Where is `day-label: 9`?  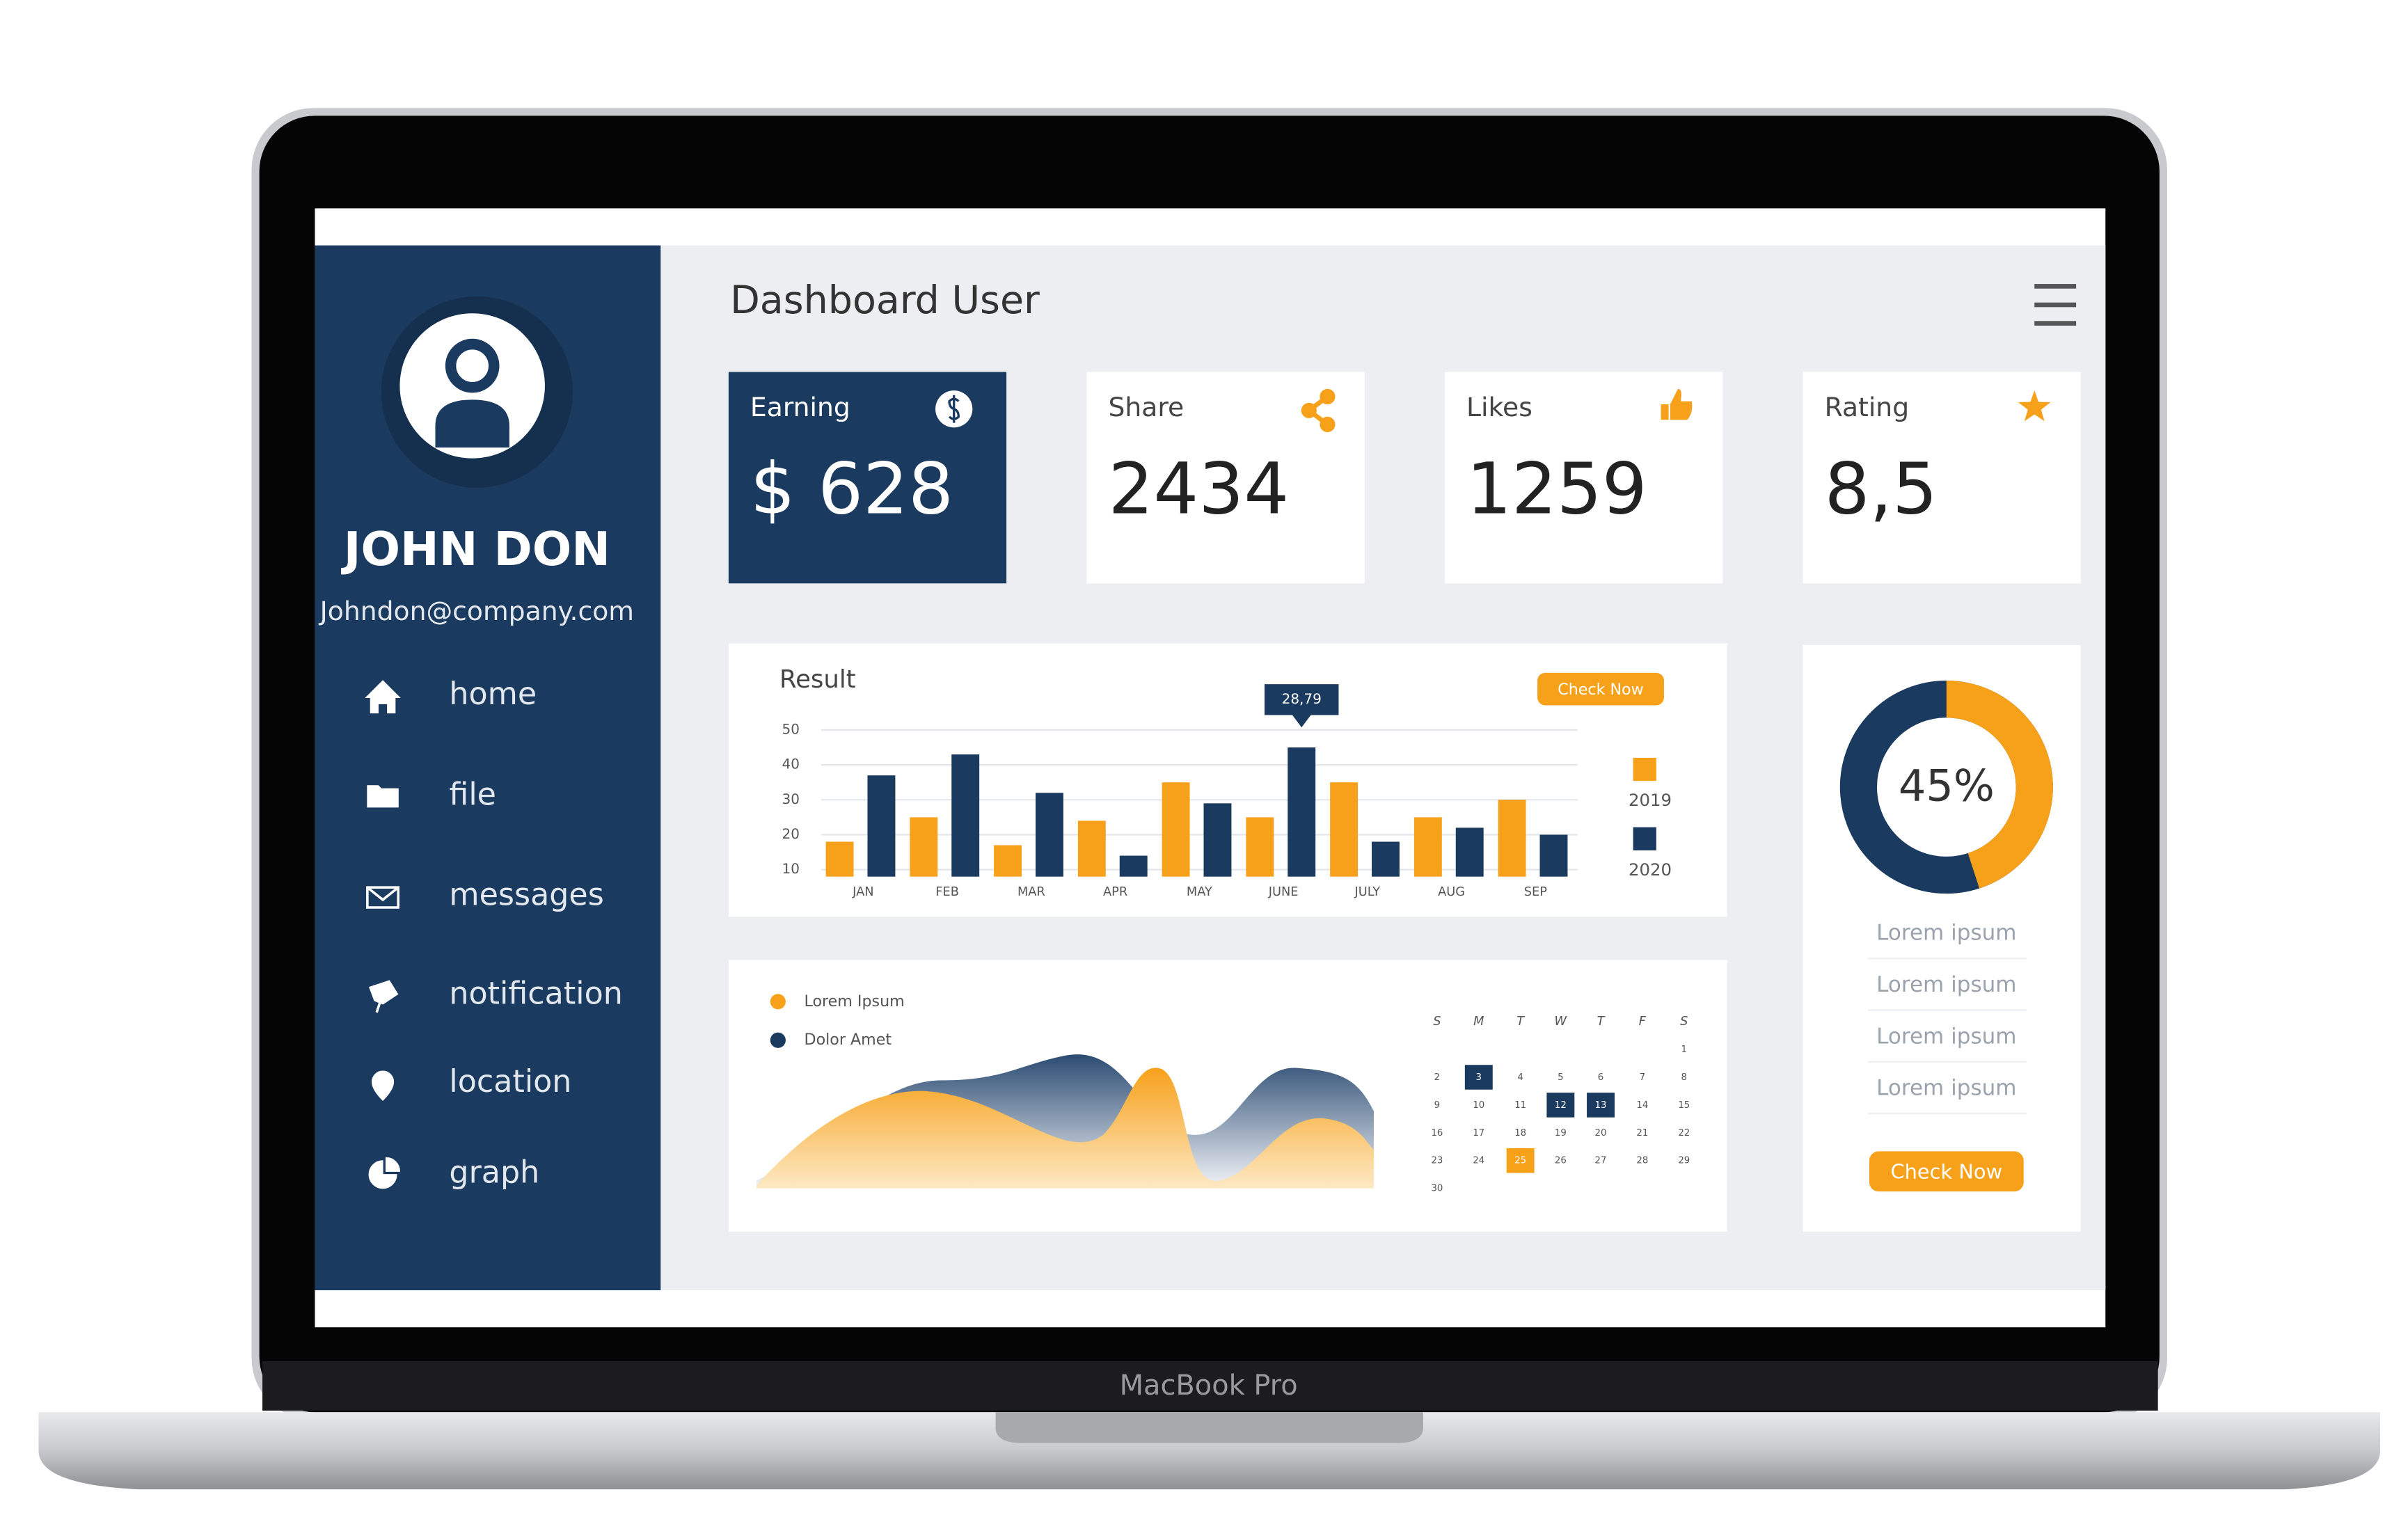 day-label: 9 is located at coordinates (1437, 1105).